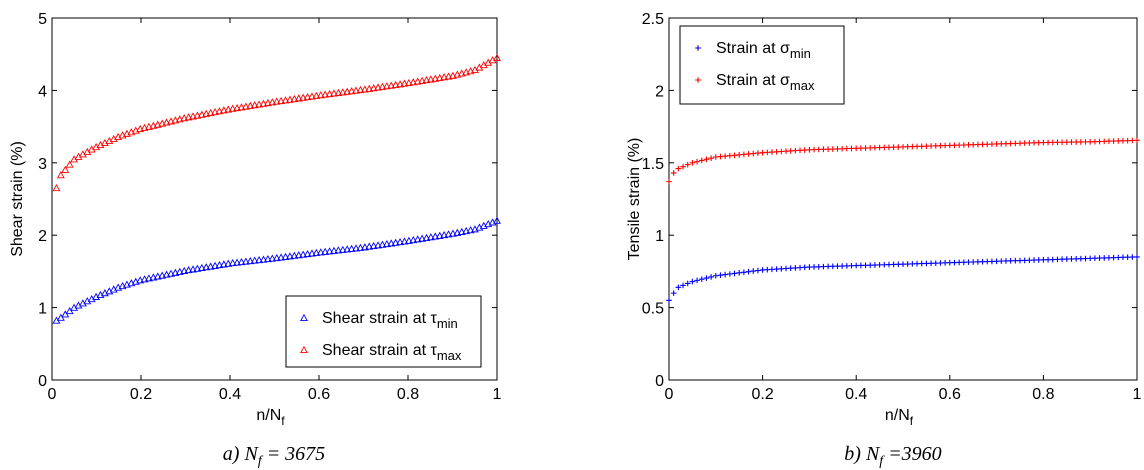  I want to click on y-tick-label: 0, so click(659, 381).